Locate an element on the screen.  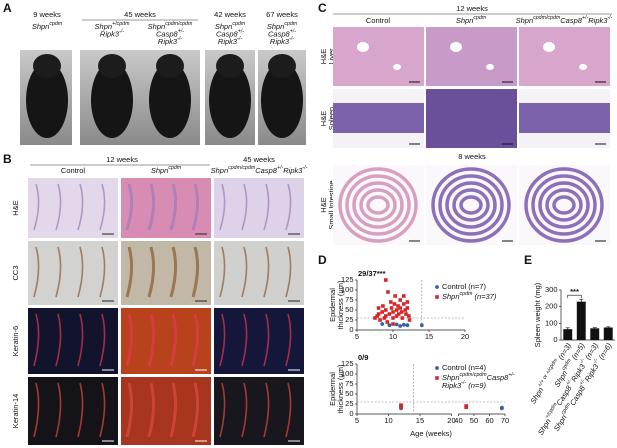
superscript: +/cpdm is located at coordinates (121, 24).